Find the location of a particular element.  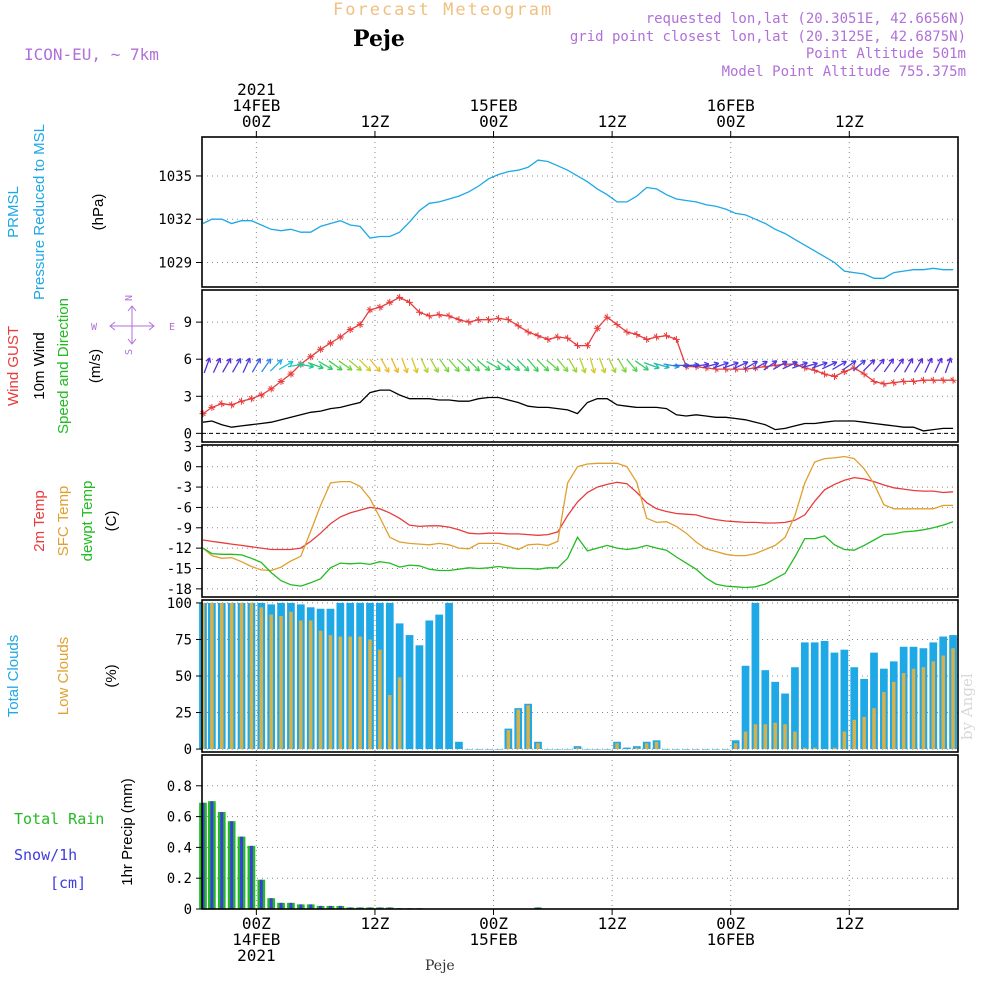

model-label: ICON-EU, ~ 7km is located at coordinates (91, 54).